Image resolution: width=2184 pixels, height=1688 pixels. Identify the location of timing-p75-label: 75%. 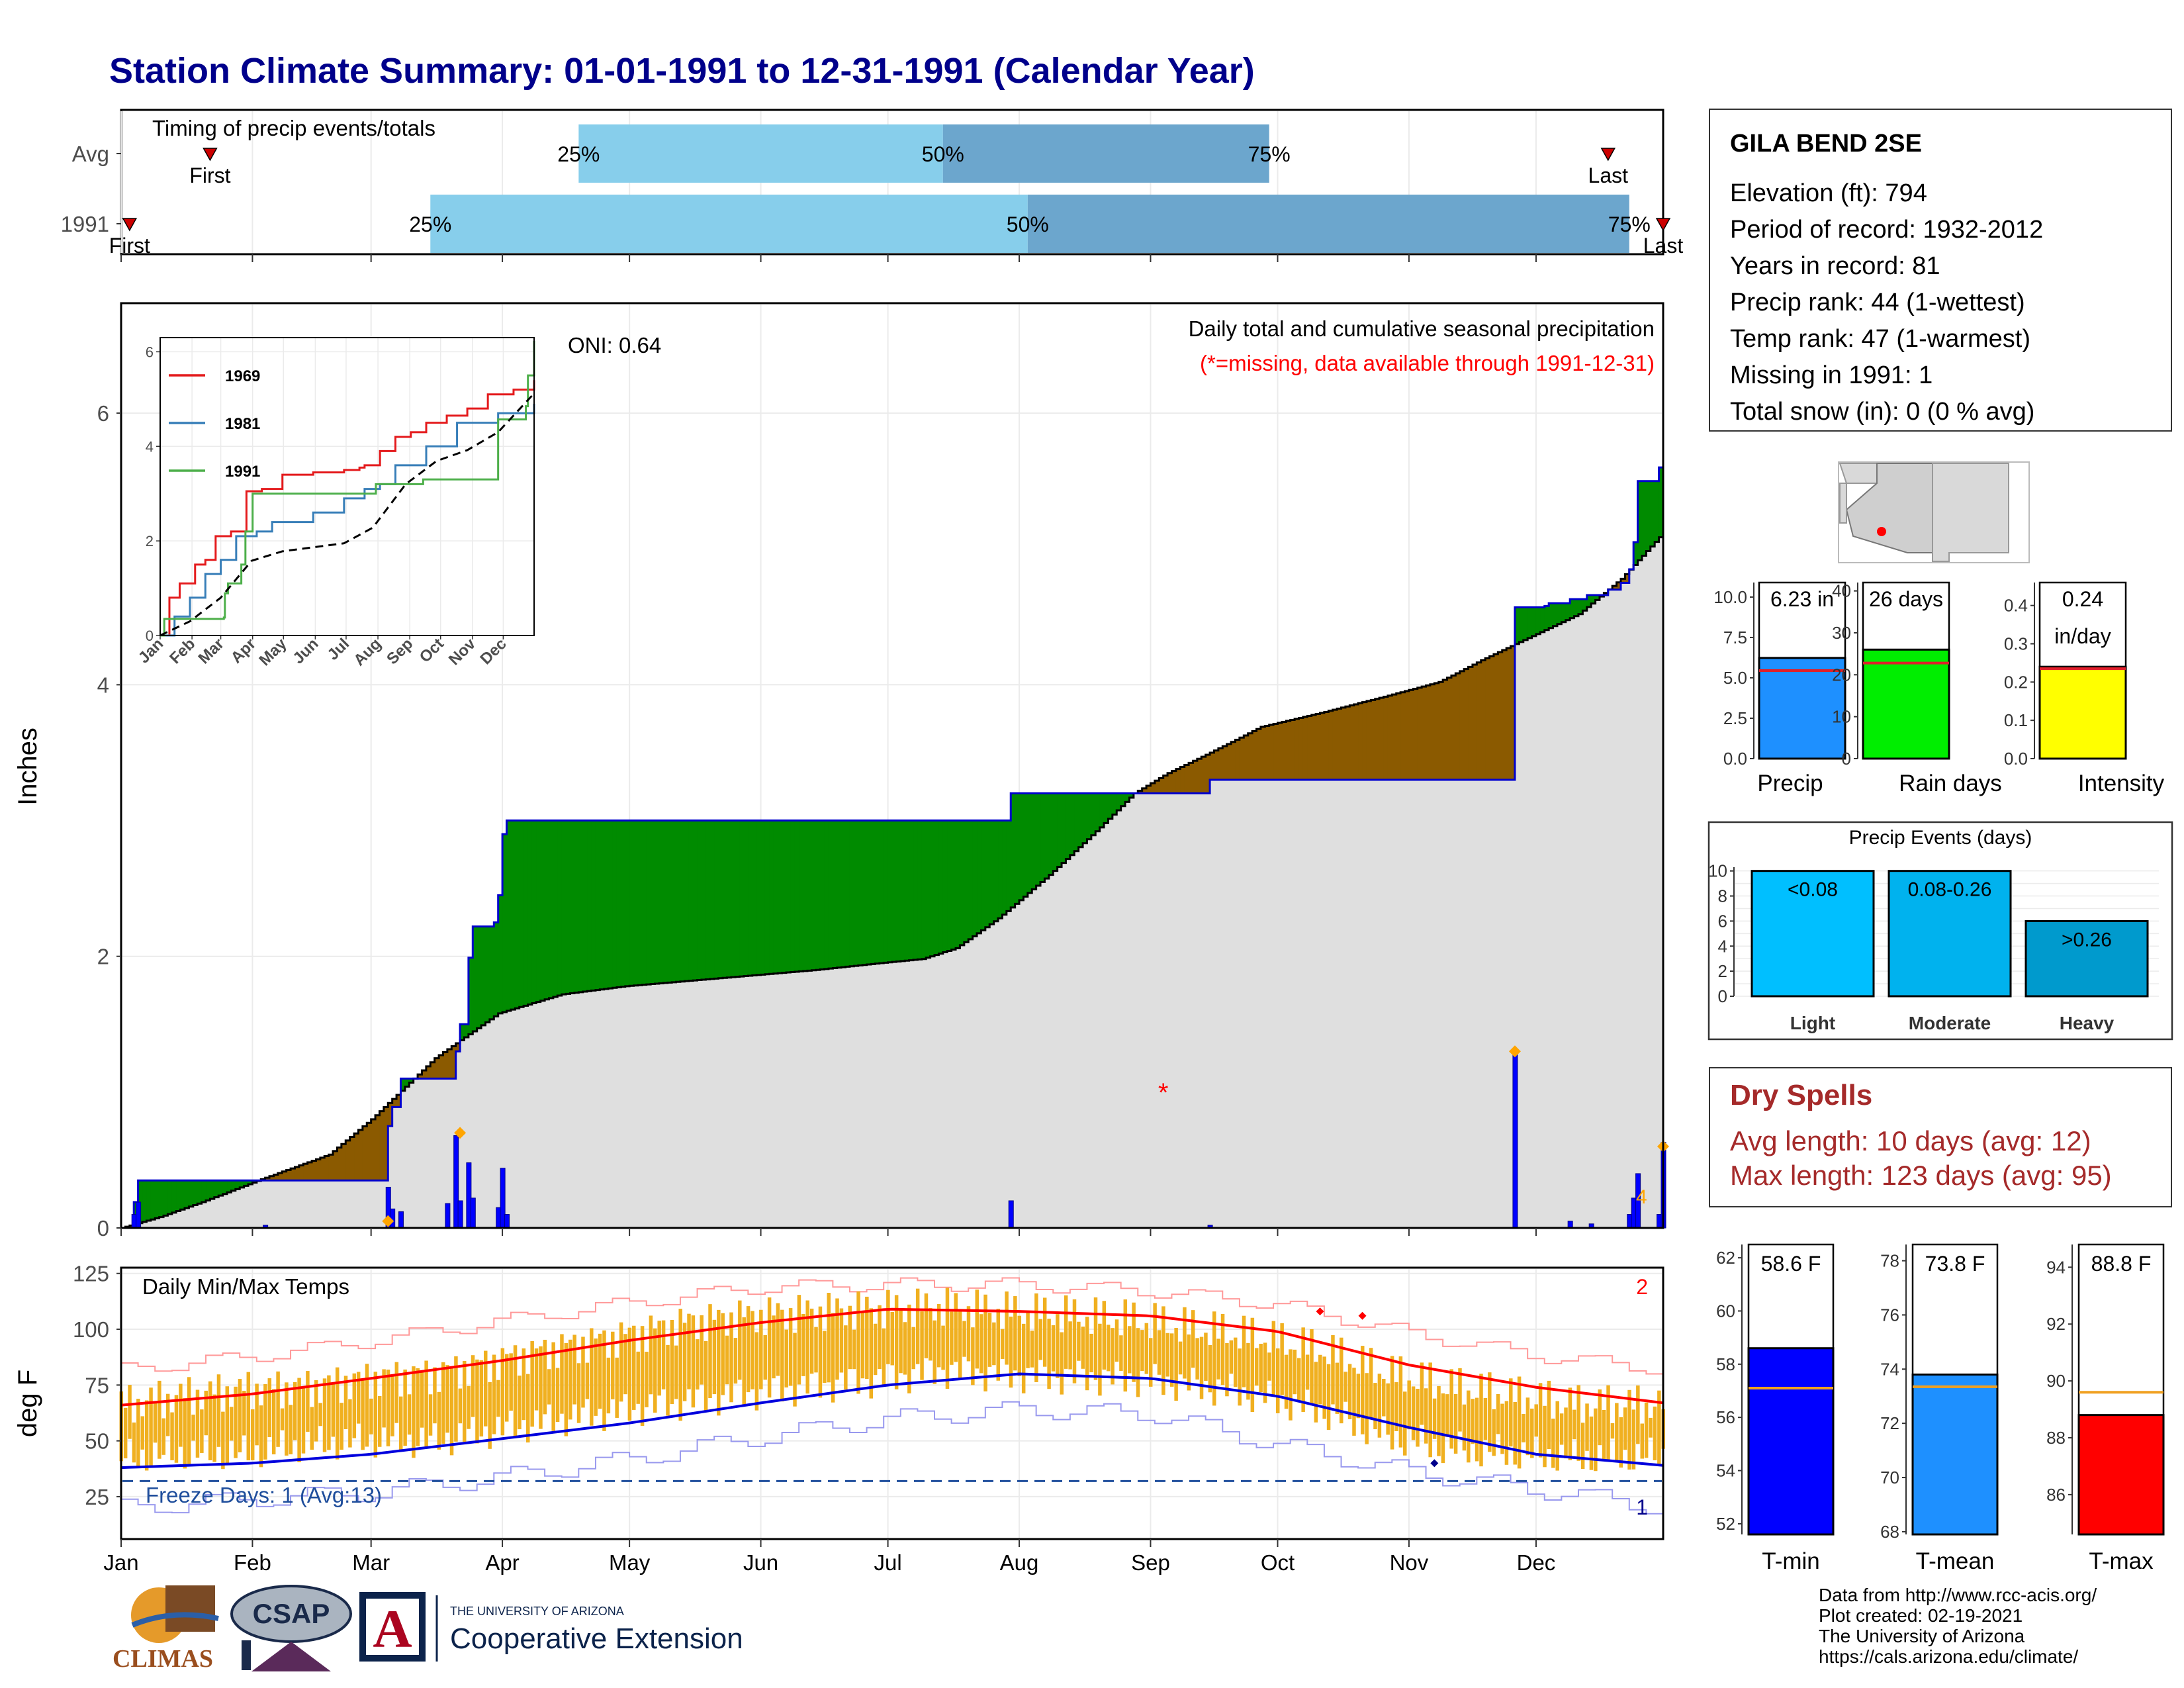
(1269, 154).